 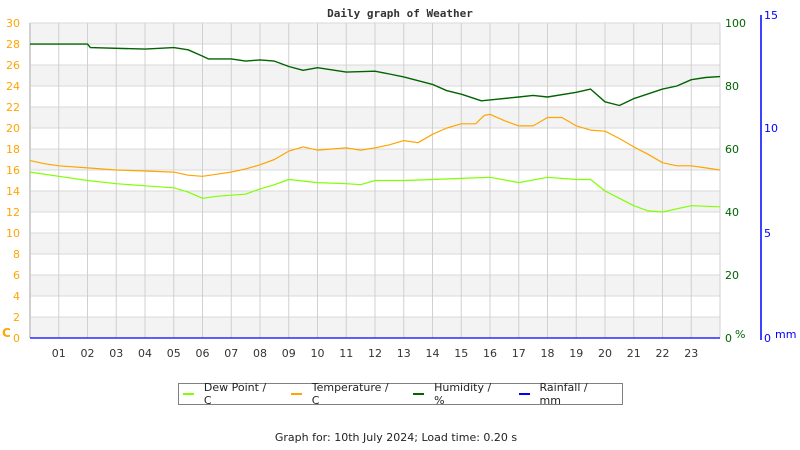 What do you see at coordinates (740, 334) in the screenshot?
I see `humidity-axis-unit: %` at bounding box center [740, 334].